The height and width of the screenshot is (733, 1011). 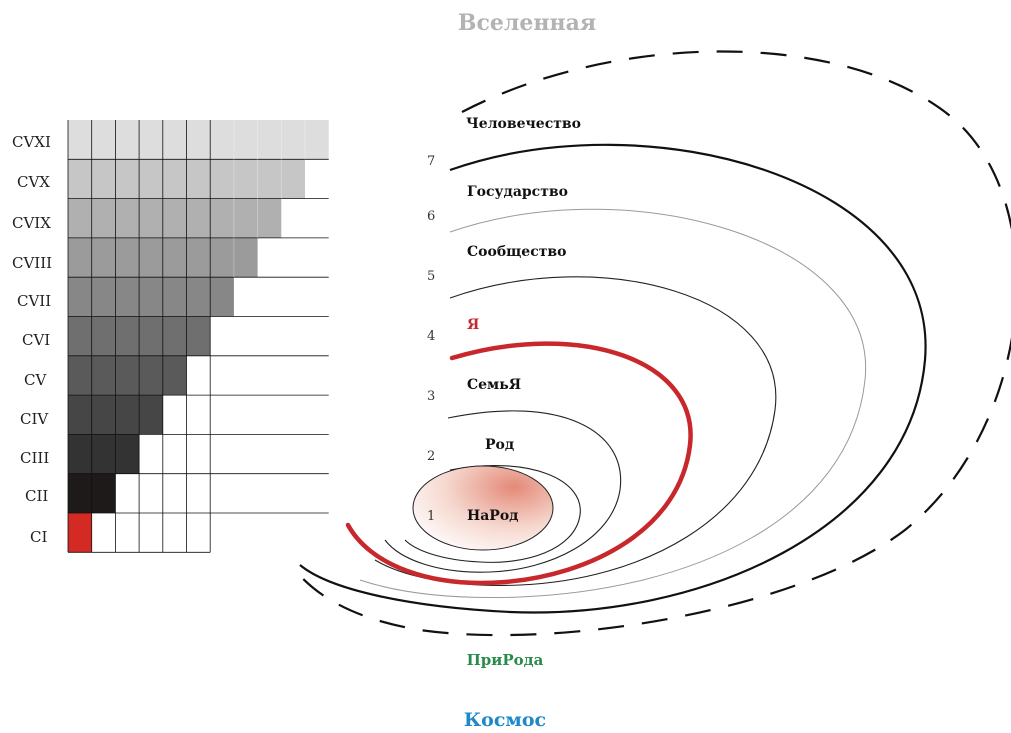 I want to click on row-label: CVI, so click(x=36, y=340).